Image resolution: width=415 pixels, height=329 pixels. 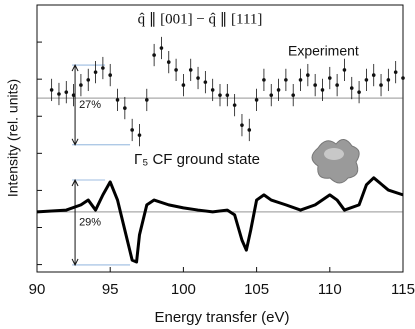 I want to click on series-label: Experiment, so click(x=323, y=51).